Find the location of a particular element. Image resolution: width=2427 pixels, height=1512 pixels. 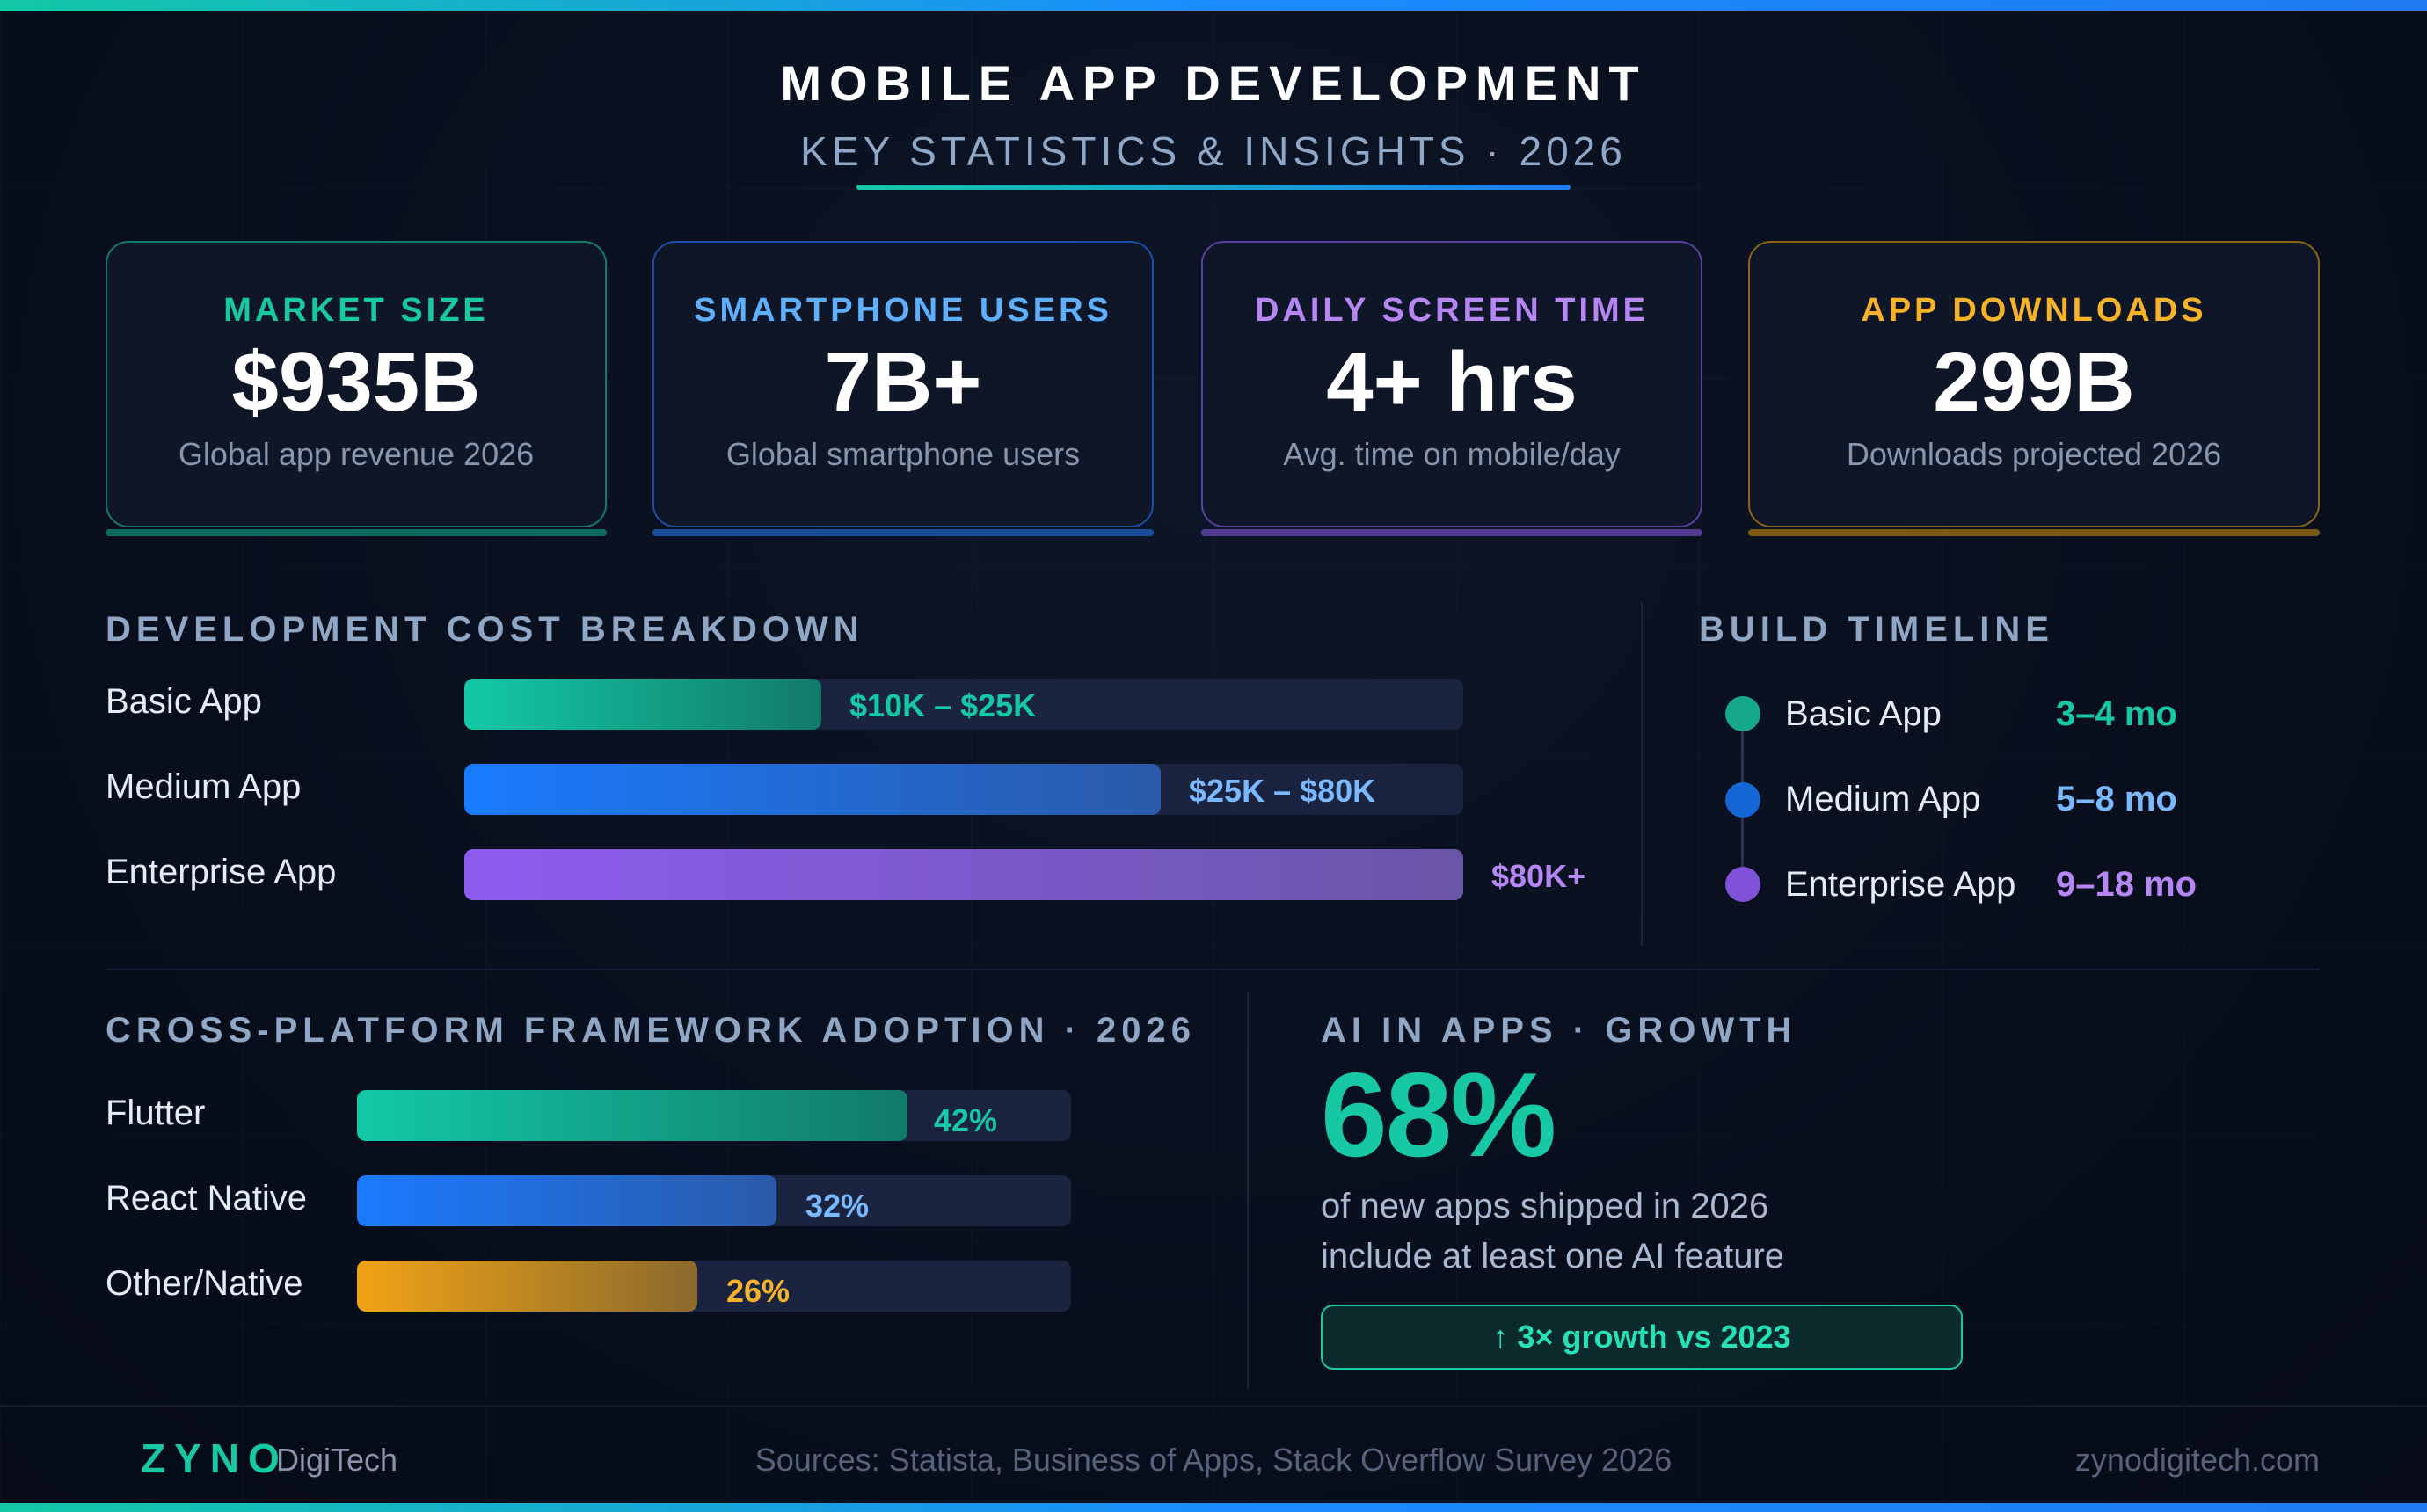

stat-description: Avg. time on mobile/day is located at coordinates (1452, 454).